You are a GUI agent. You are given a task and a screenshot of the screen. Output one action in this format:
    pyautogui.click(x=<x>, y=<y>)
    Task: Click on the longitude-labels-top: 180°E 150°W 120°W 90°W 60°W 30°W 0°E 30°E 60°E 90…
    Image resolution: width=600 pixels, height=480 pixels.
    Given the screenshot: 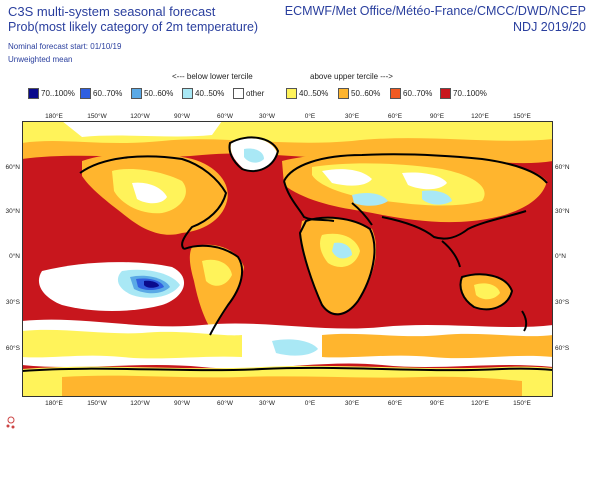 What is the action you would take?
    pyautogui.click(x=288, y=116)
    